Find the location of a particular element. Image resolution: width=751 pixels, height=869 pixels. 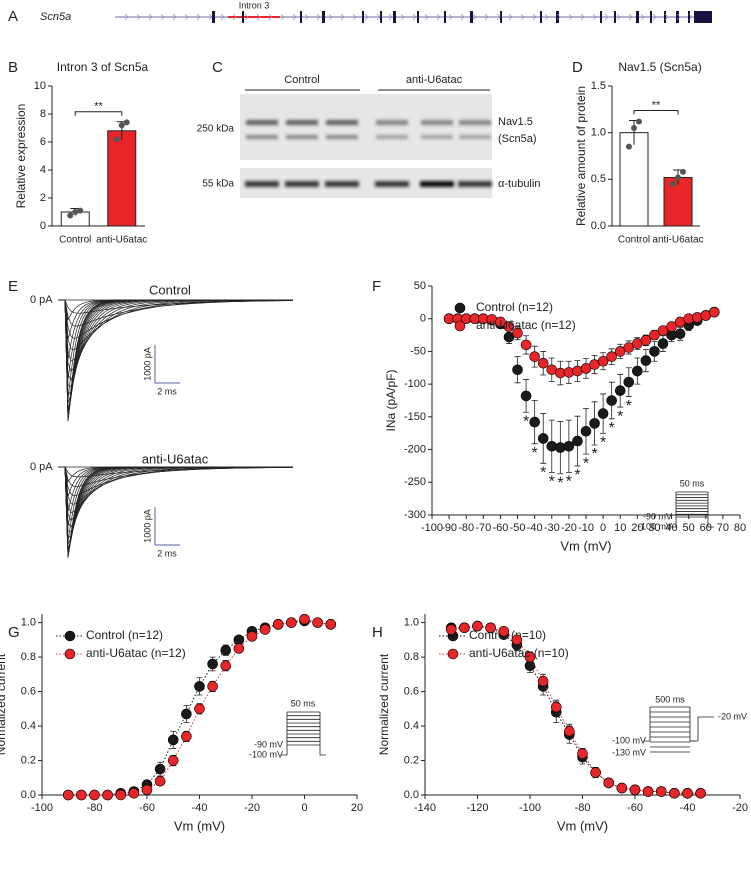

x-tick-label: 0 is located at coordinates (603, 528).